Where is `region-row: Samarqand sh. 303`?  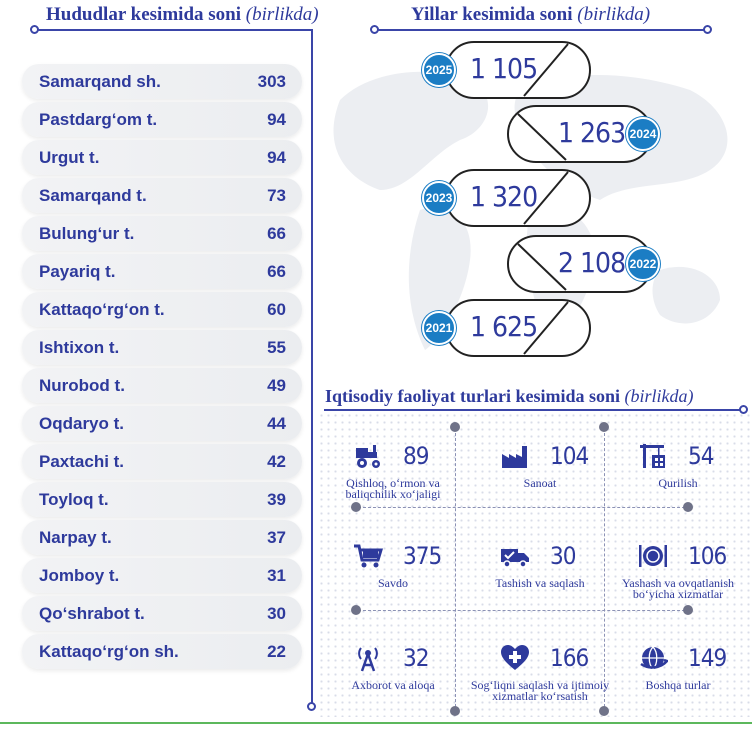 region-row: Samarqand sh. 303 is located at coordinates (162, 81).